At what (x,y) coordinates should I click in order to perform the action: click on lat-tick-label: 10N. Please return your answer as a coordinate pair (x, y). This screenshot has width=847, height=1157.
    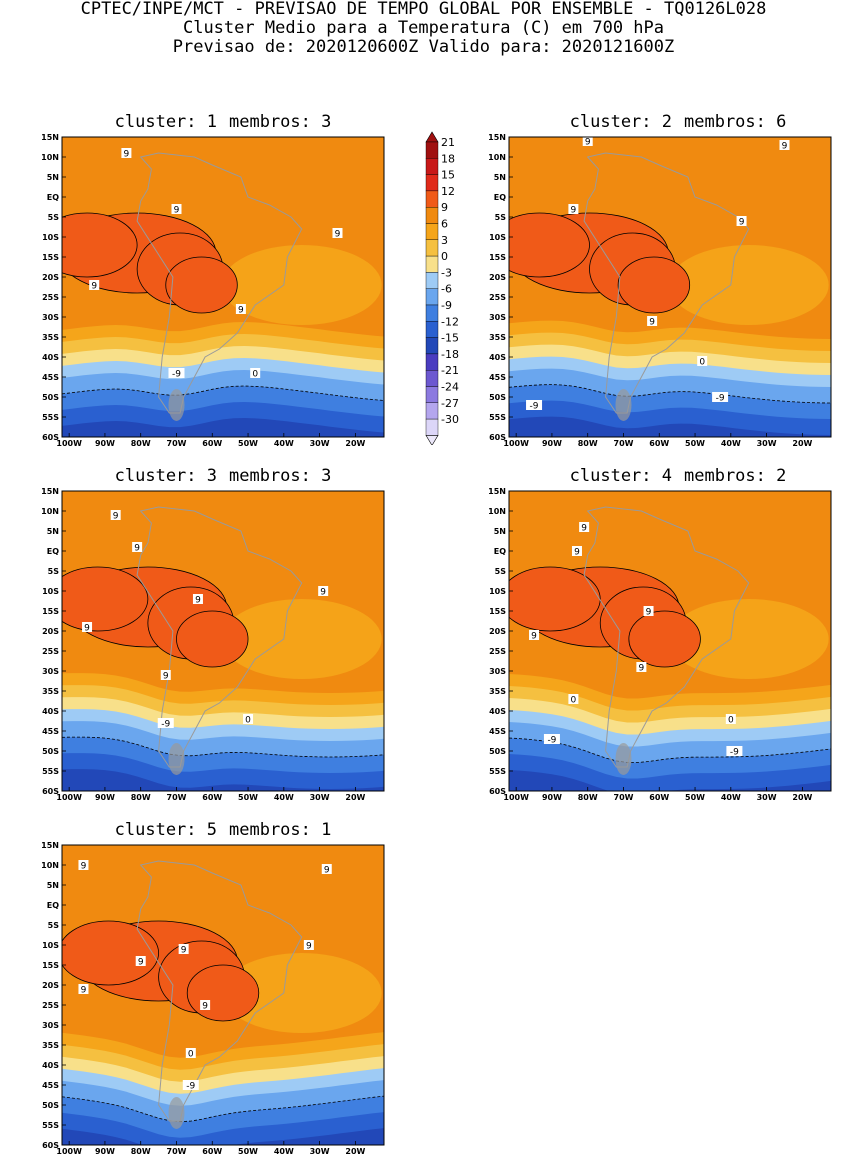
    Looking at the image, I should click on (50, 865).